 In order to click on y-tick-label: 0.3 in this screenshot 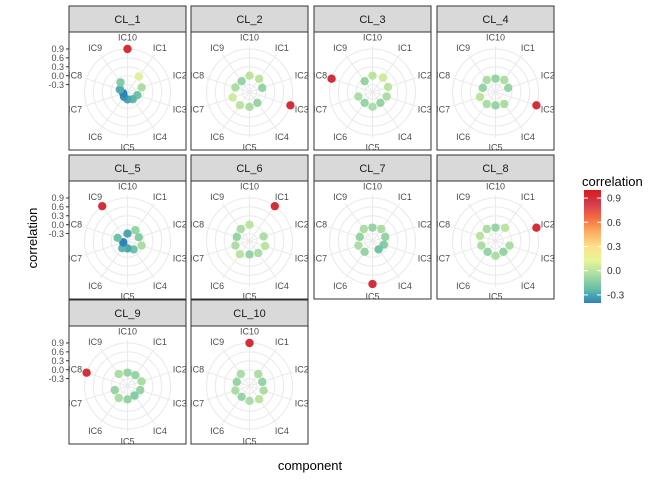, I will do `click(57, 216)`.